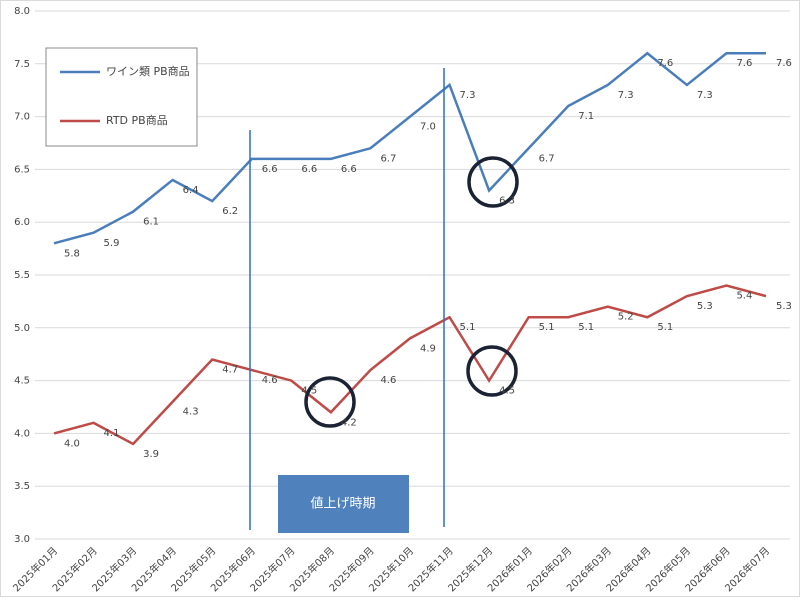 The width and height of the screenshot is (800, 601). I want to click on legend-label: ワイン類 PB商品, so click(148, 71).